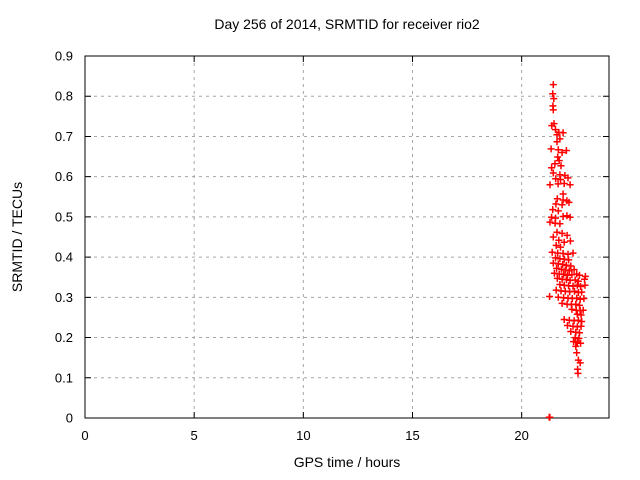 This screenshot has height=480, width=640. I want to click on y-tick-label: 0.9, so click(64, 56).